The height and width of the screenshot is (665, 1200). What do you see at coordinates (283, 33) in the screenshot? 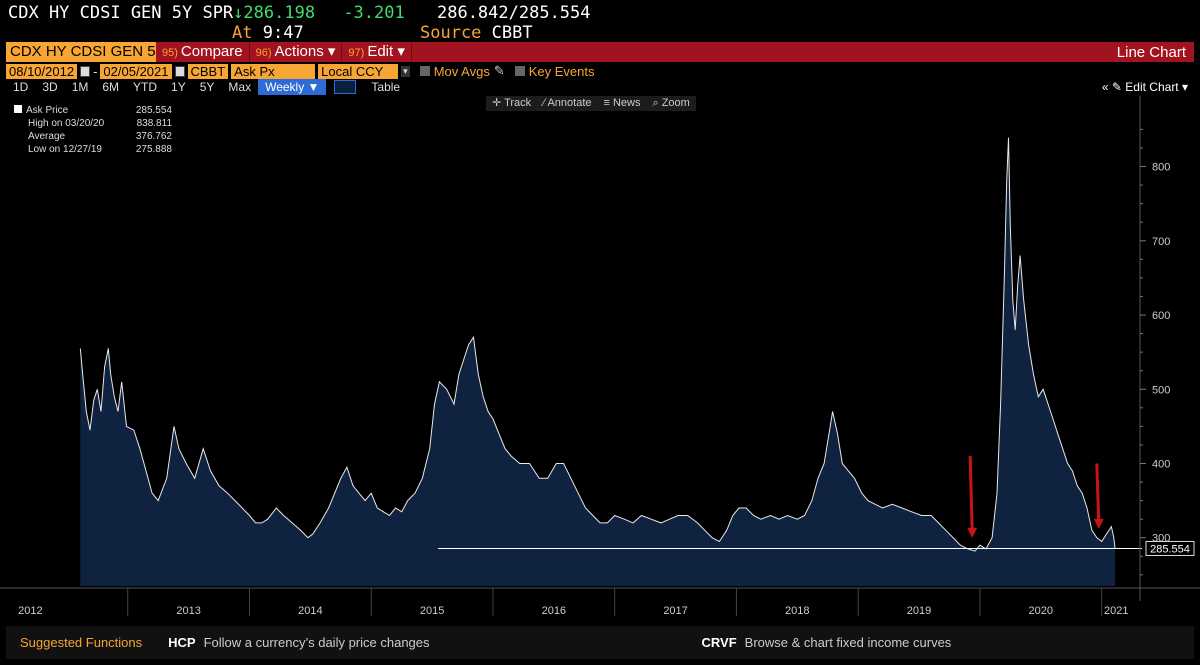
I see `at-time: 9:47` at bounding box center [283, 33].